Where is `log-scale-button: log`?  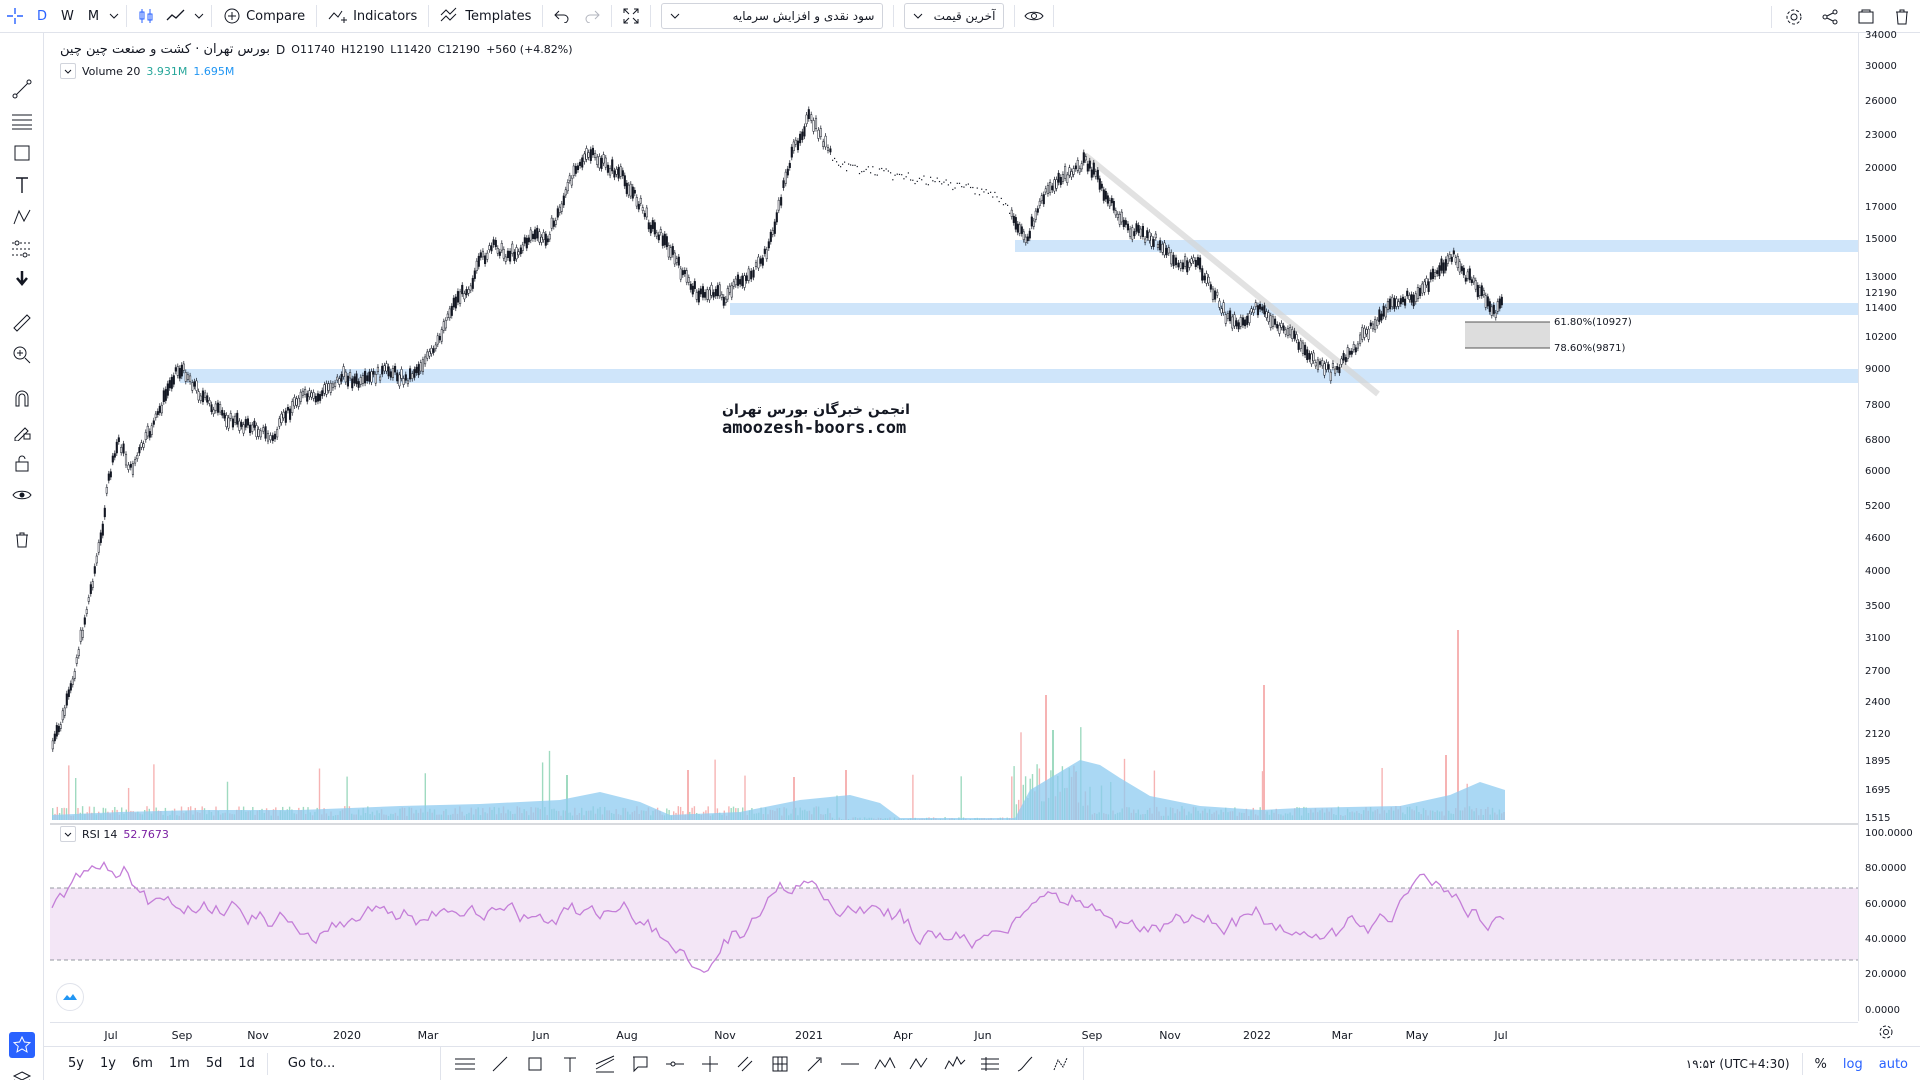 log-scale-button: log is located at coordinates (1852, 1064).